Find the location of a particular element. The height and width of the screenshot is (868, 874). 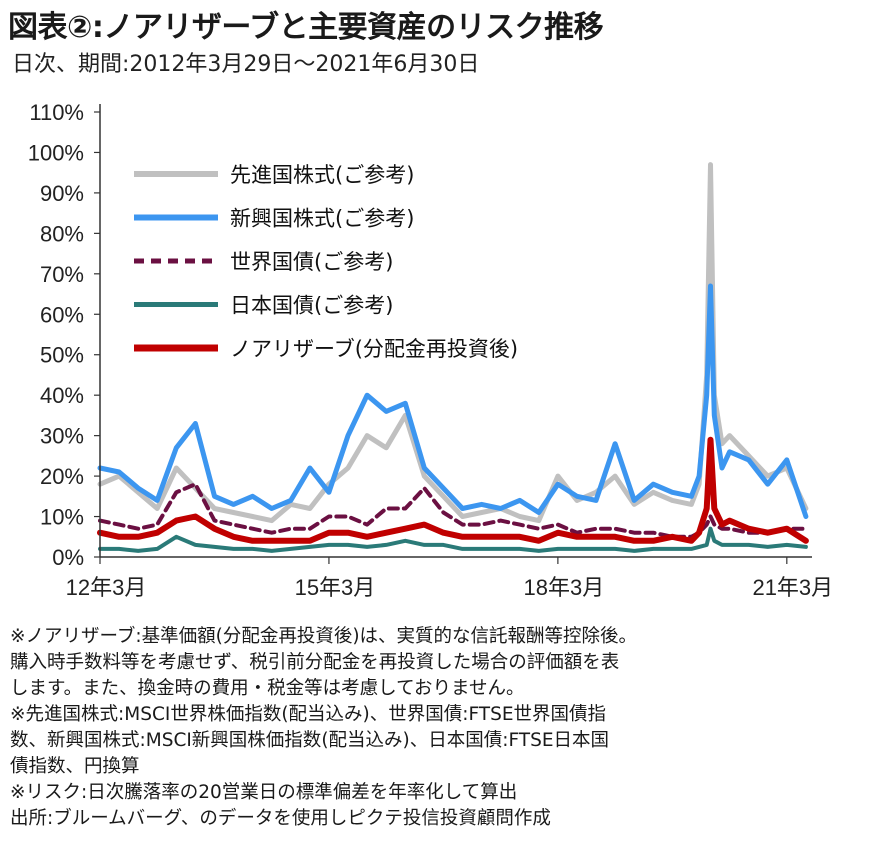

footnote-line: 出所:ブルームバーグ、のデータを使用しピクテ投信投資顧問作成 is located at coordinates (280, 818).